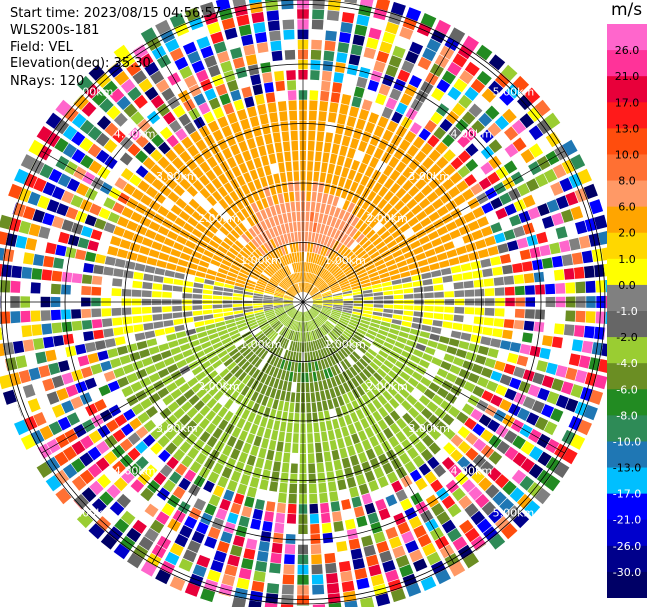 The height and width of the screenshot is (607, 647). I want to click on azimuth-line, so click(172, 226).